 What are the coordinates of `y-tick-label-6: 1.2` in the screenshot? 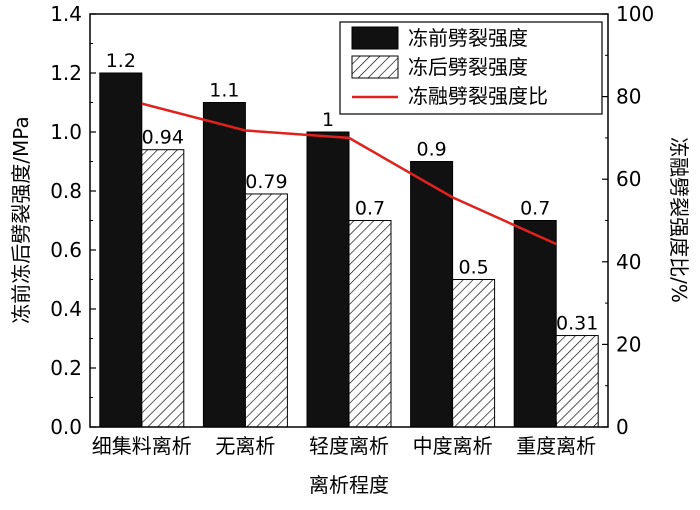 It's located at (66, 73).